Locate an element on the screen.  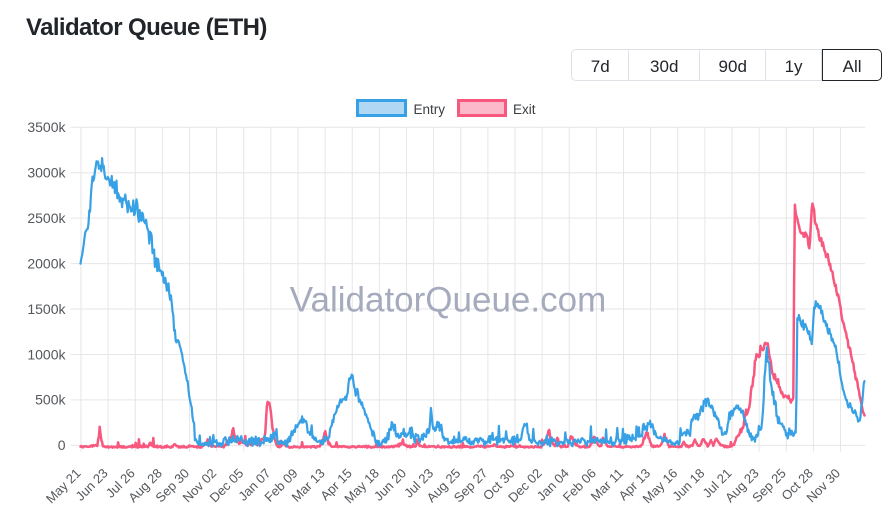
svg-text: 1000k is located at coordinates (46, 354).